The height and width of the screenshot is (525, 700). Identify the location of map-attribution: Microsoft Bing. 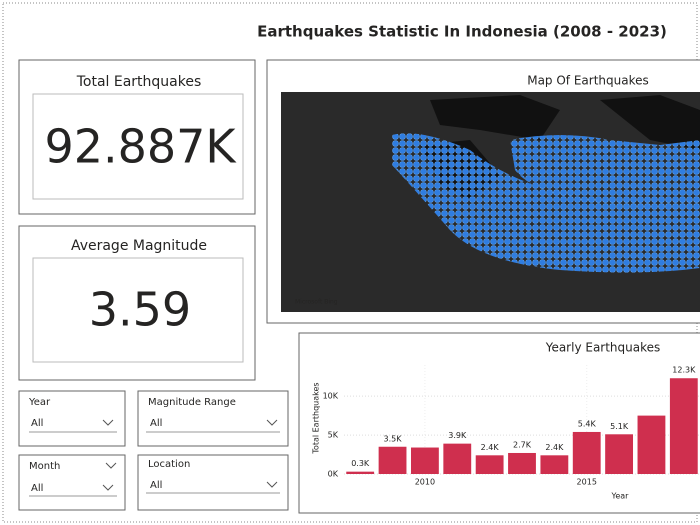
(316, 302).